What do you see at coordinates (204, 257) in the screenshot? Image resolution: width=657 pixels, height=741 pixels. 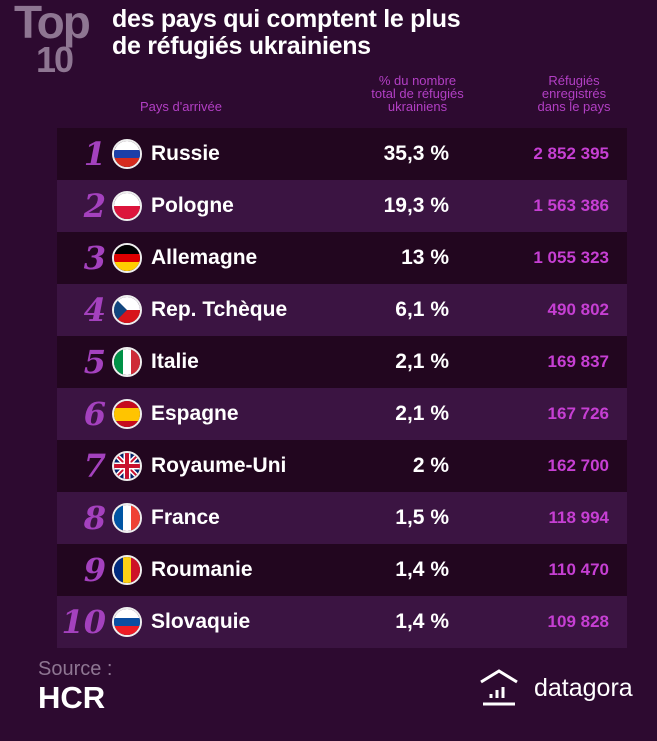 I see `country-name: Allemagne` at bounding box center [204, 257].